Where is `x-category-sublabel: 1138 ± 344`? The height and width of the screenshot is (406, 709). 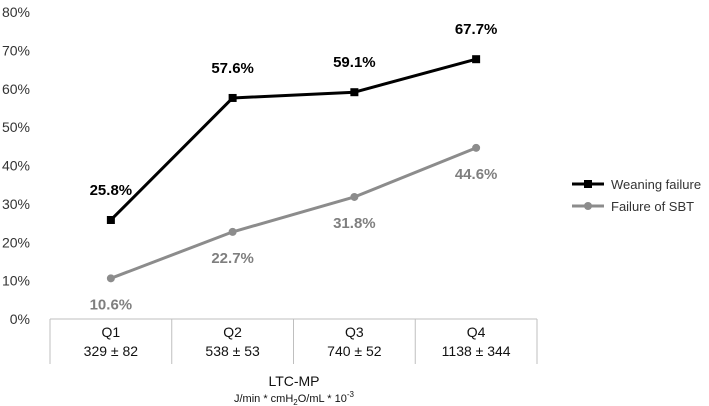
x-category-sublabel: 1138 ± 344 is located at coordinates (476, 351).